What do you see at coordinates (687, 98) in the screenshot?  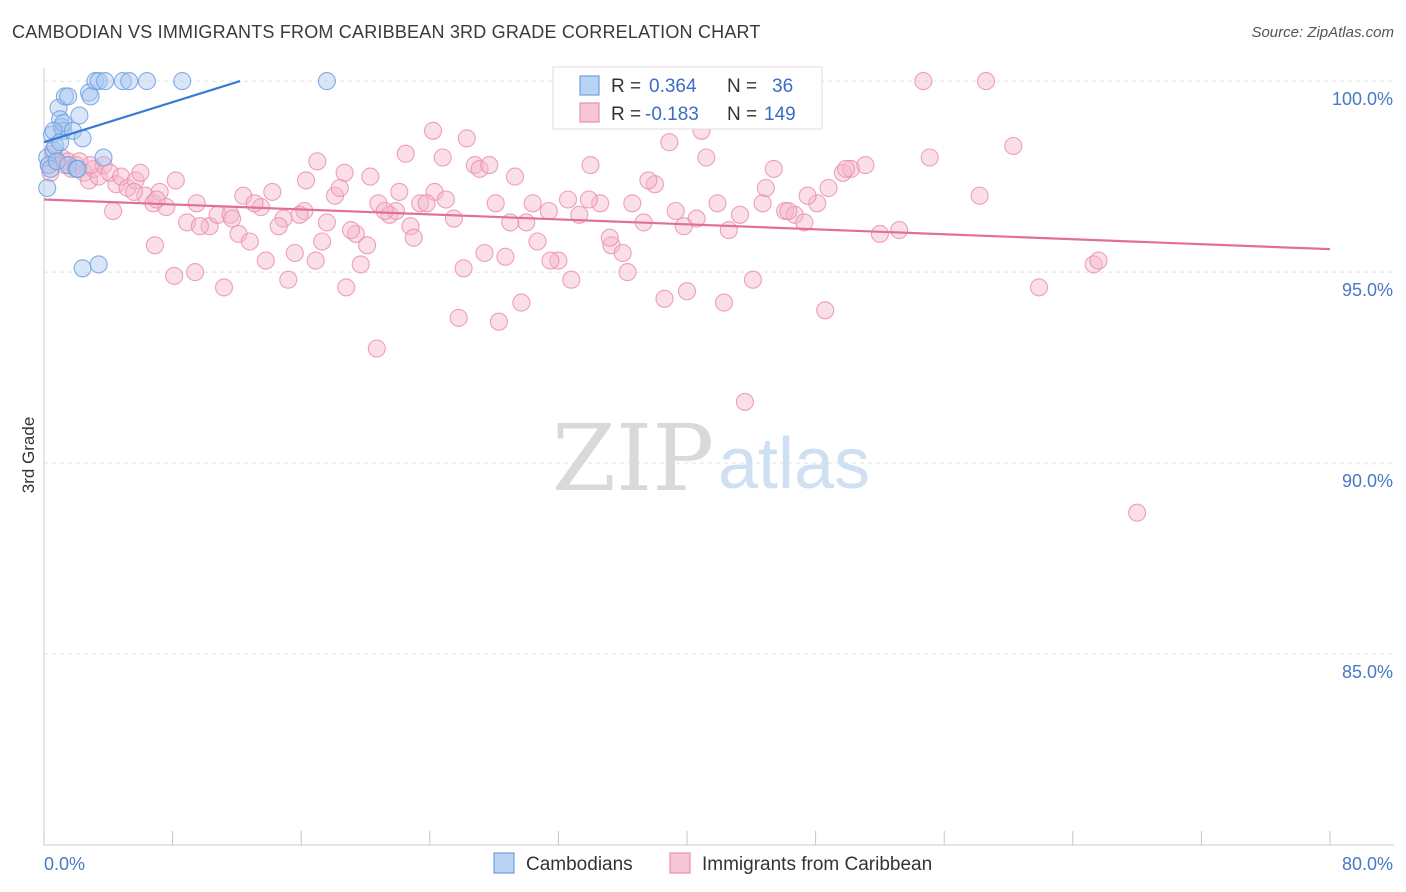 I see `stats-legend: R = 0.364 N = 36 R = -0.183 N = 149` at bounding box center [687, 98].